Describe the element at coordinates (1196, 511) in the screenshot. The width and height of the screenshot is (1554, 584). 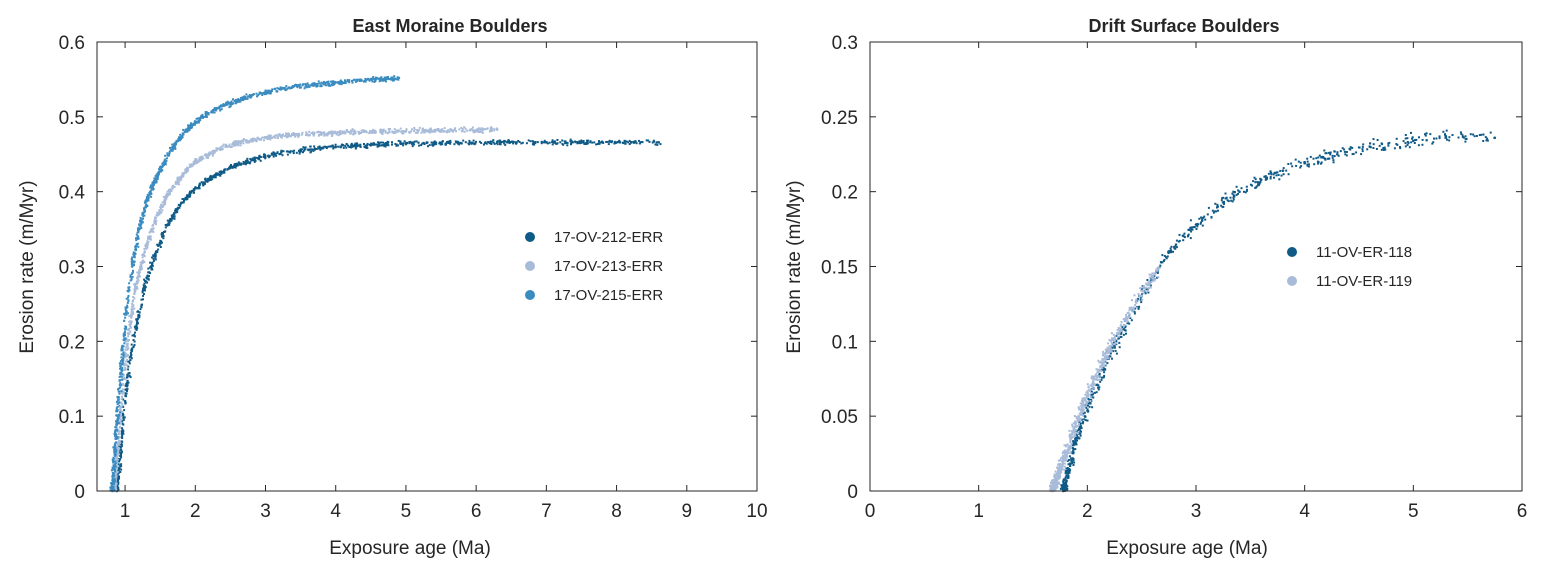
I see `x-tick-label: 3` at that location.